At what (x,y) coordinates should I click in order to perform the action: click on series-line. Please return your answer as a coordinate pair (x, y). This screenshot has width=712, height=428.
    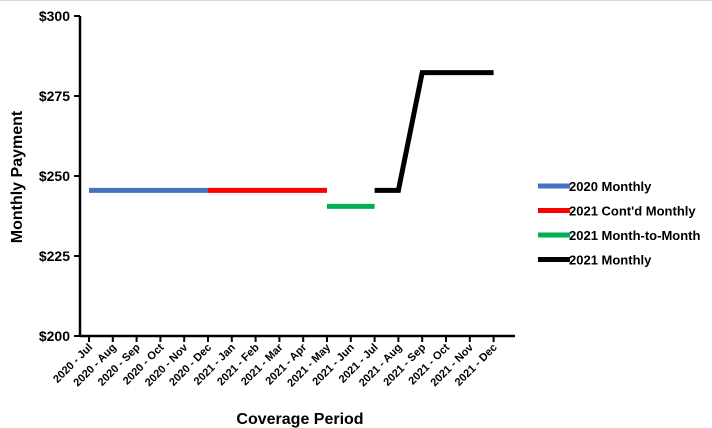
    Looking at the image, I should click on (434, 131).